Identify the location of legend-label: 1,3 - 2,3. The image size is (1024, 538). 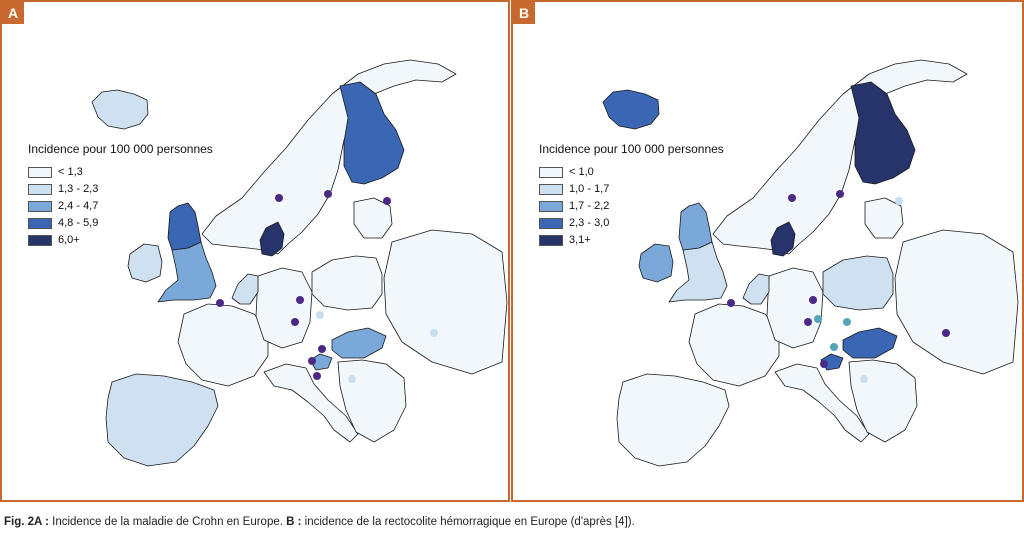
(78, 189).